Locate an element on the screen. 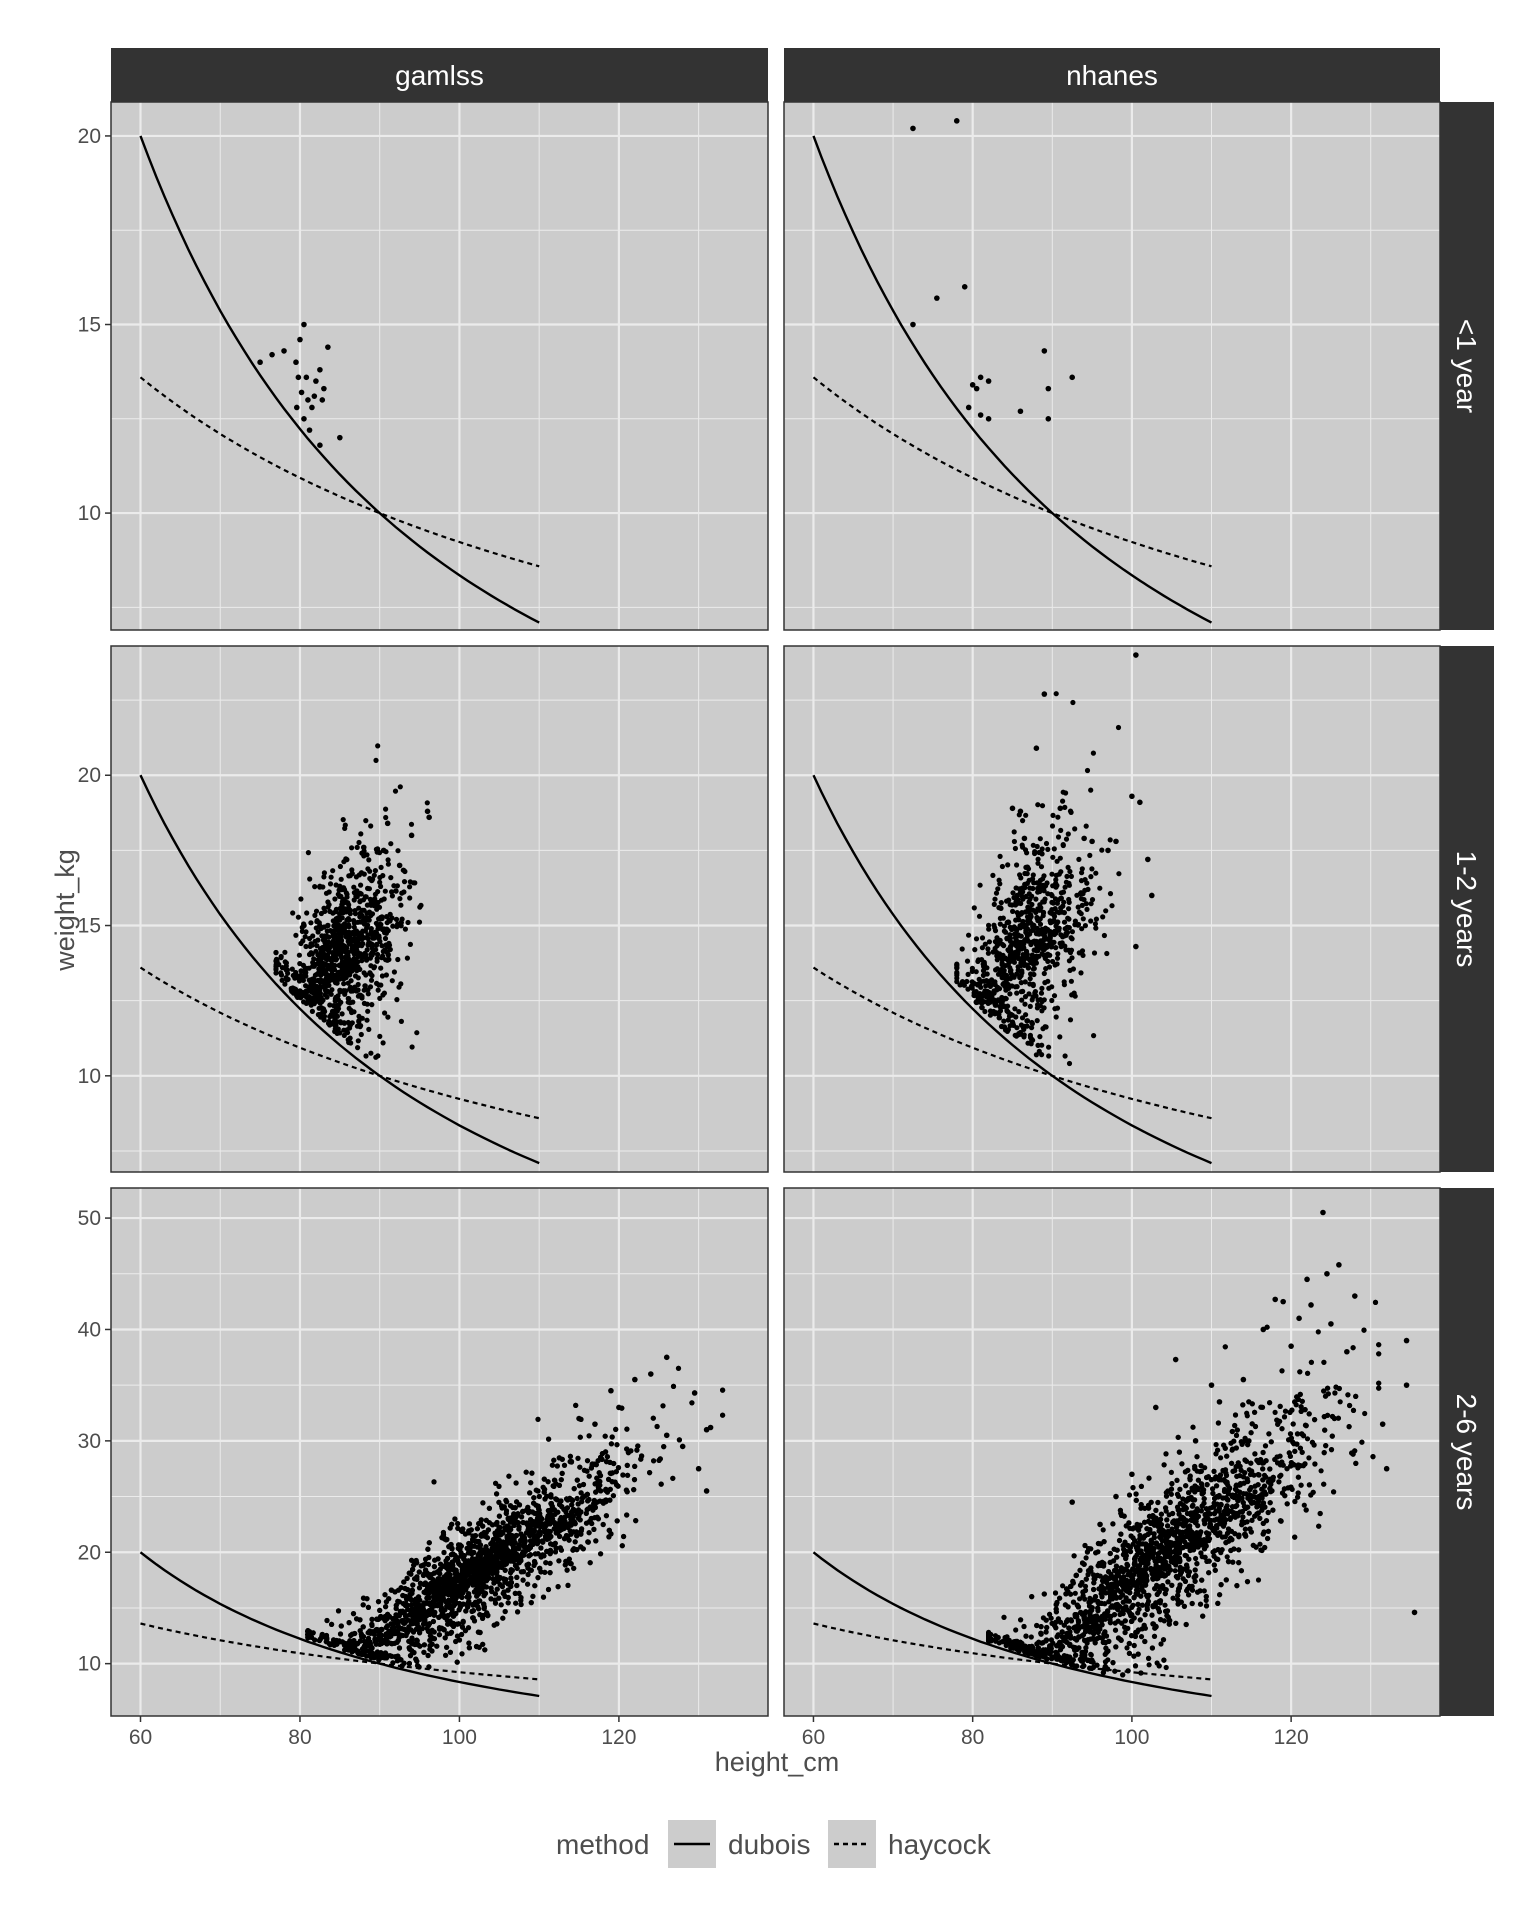 Image resolution: width=1536 pixels, height=1920 pixels. y-tick-label: 20 is located at coordinates (89, 775).